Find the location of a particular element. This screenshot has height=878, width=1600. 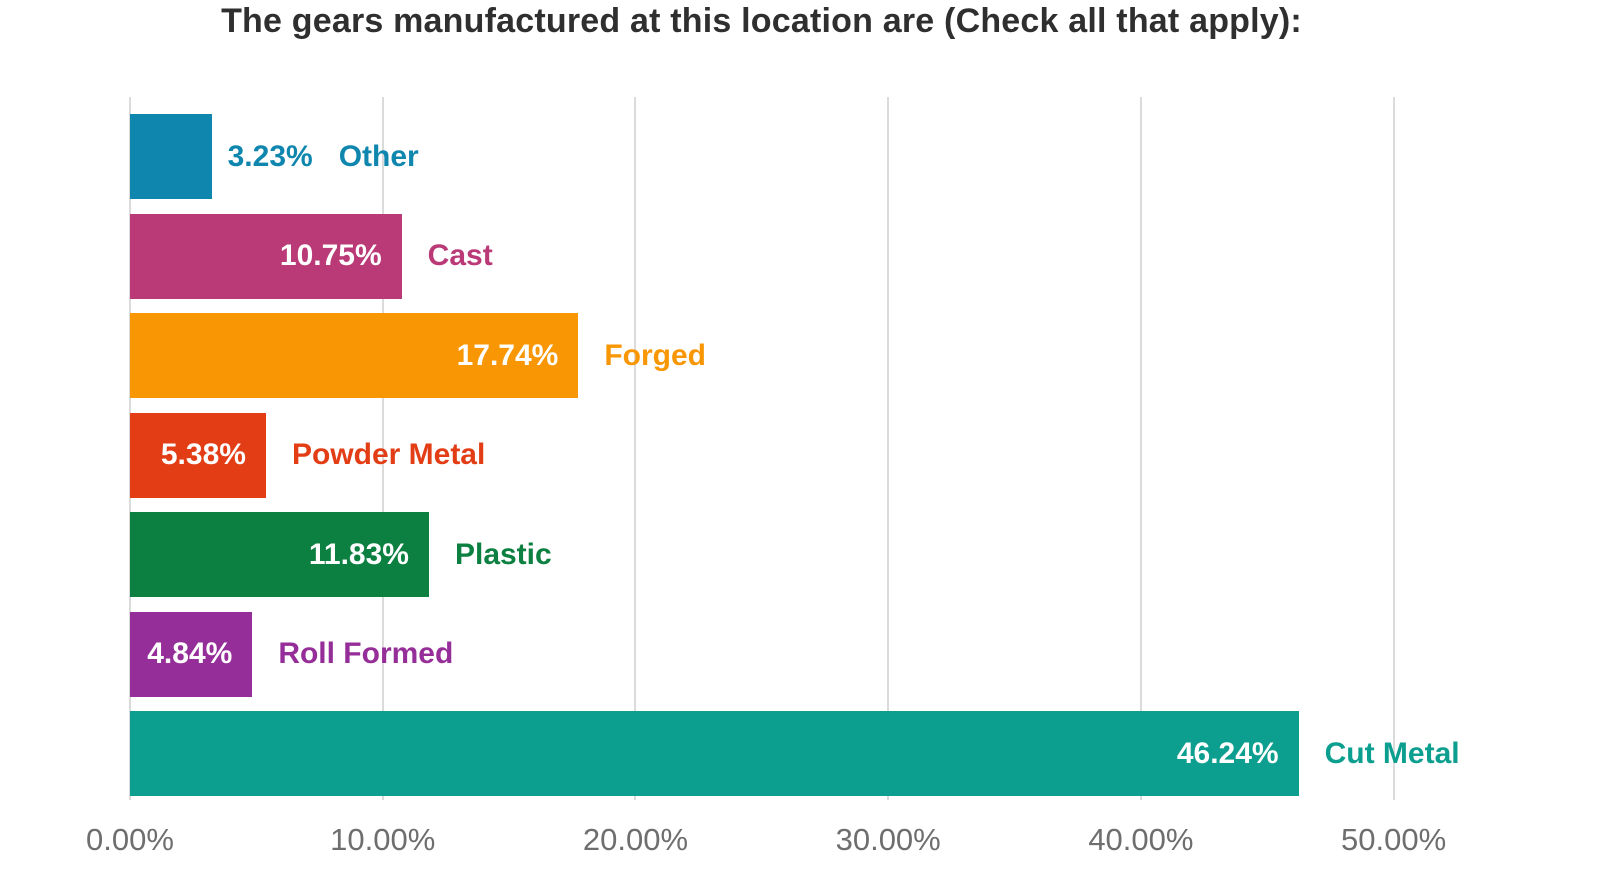

bar-row: 46.24% Cut Metal is located at coordinates (849, 753).